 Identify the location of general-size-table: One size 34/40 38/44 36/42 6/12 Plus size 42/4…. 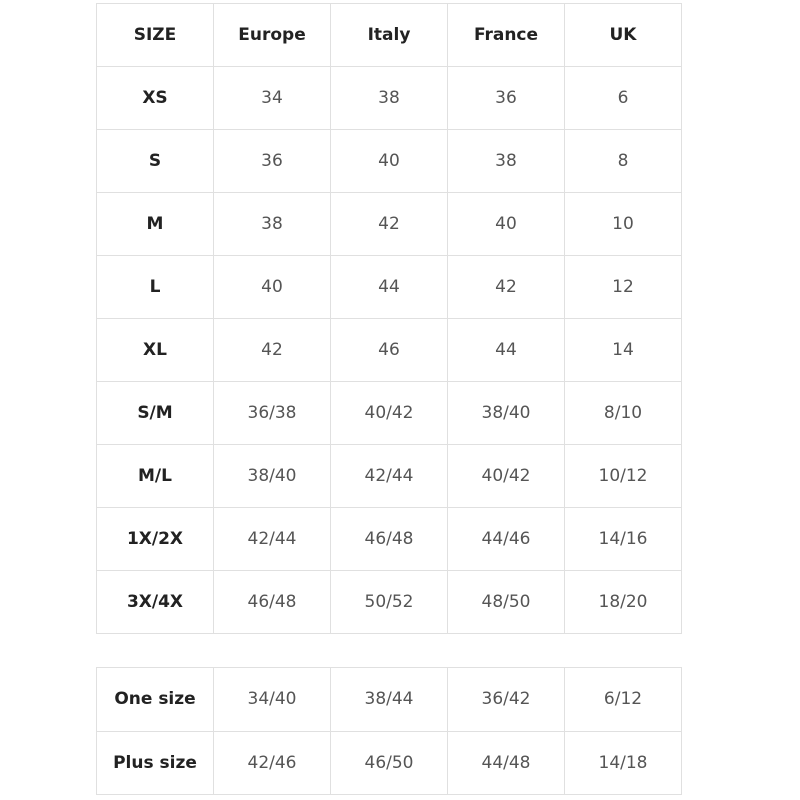
(389, 731).